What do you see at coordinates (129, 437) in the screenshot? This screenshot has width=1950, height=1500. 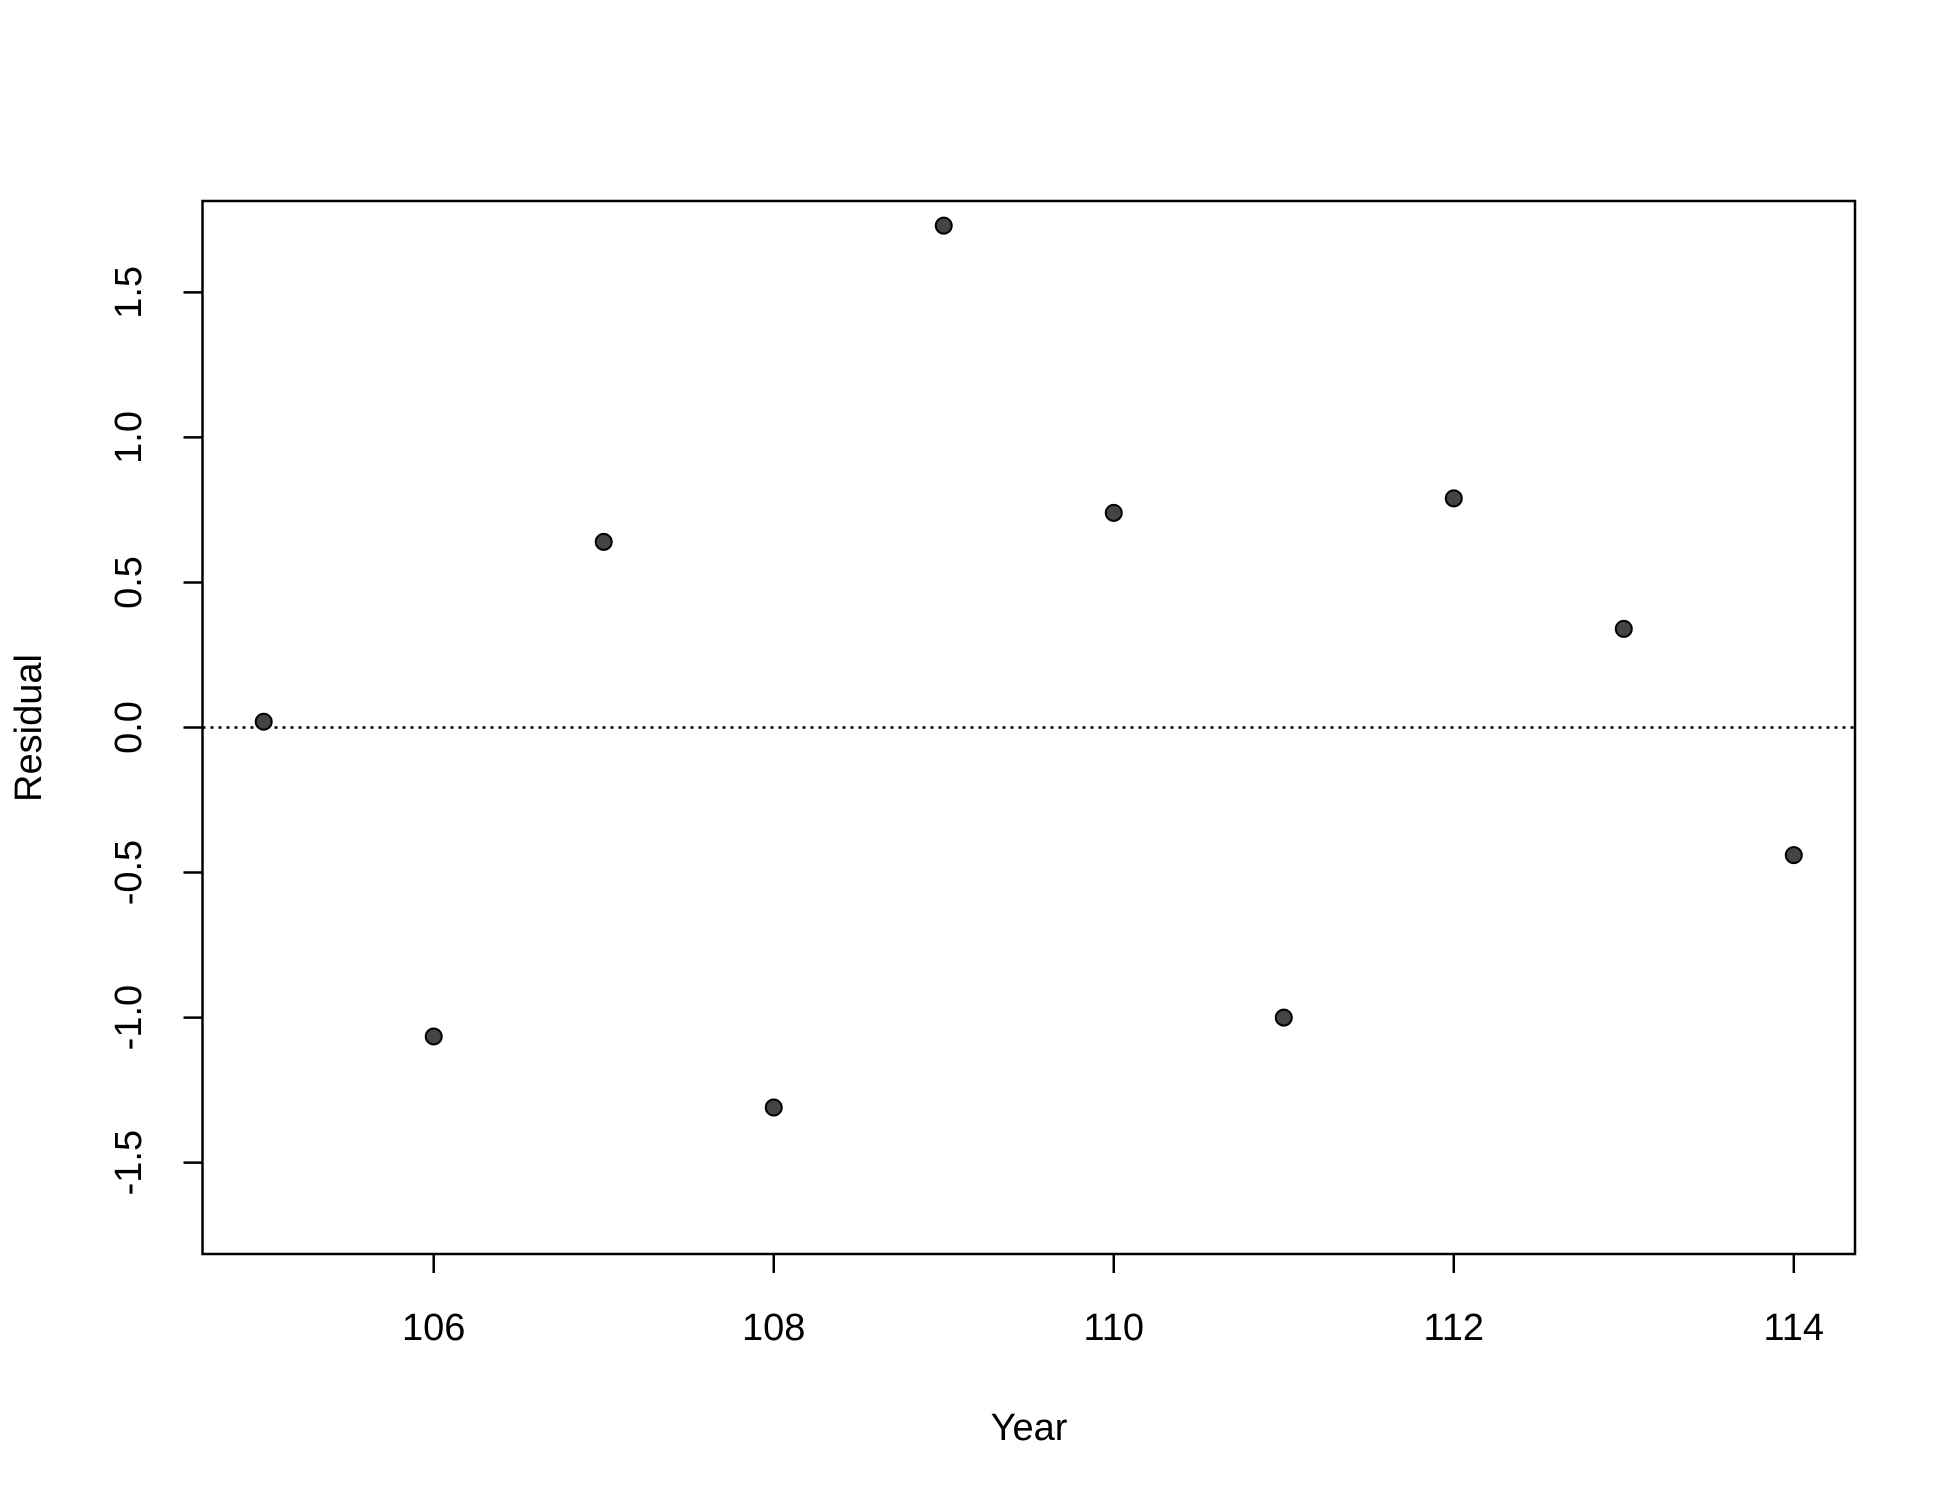 I see `y-tick-label: 1.0` at bounding box center [129, 437].